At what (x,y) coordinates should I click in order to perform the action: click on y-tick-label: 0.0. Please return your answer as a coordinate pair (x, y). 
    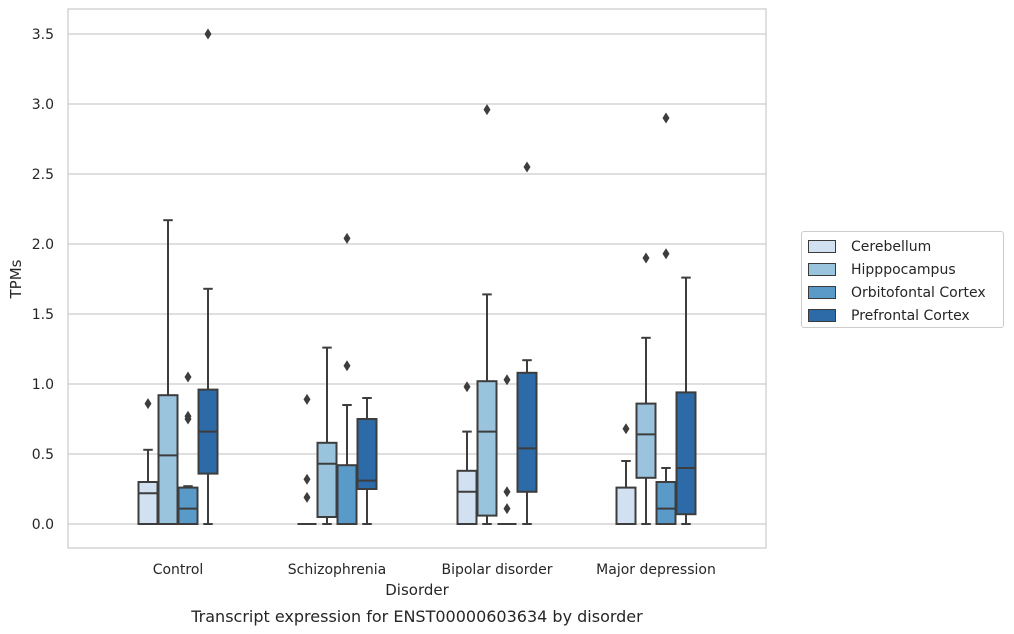
    Looking at the image, I should click on (43, 525).